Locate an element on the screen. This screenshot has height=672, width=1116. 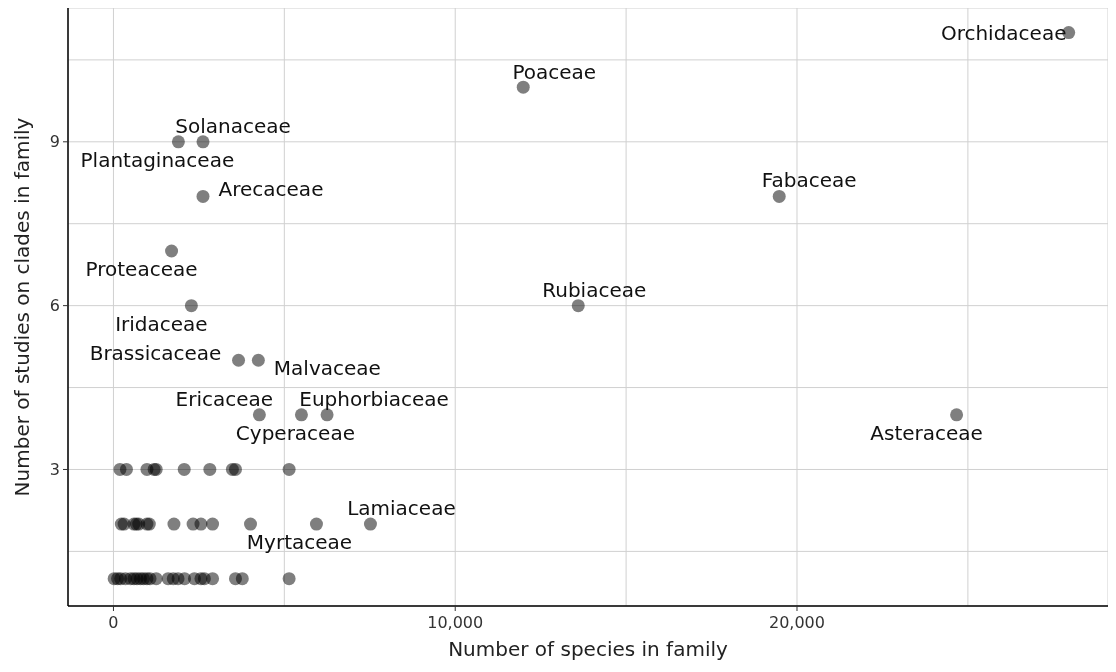
y-axis-title: Number of studies on clades in family is located at coordinates (22, 307).